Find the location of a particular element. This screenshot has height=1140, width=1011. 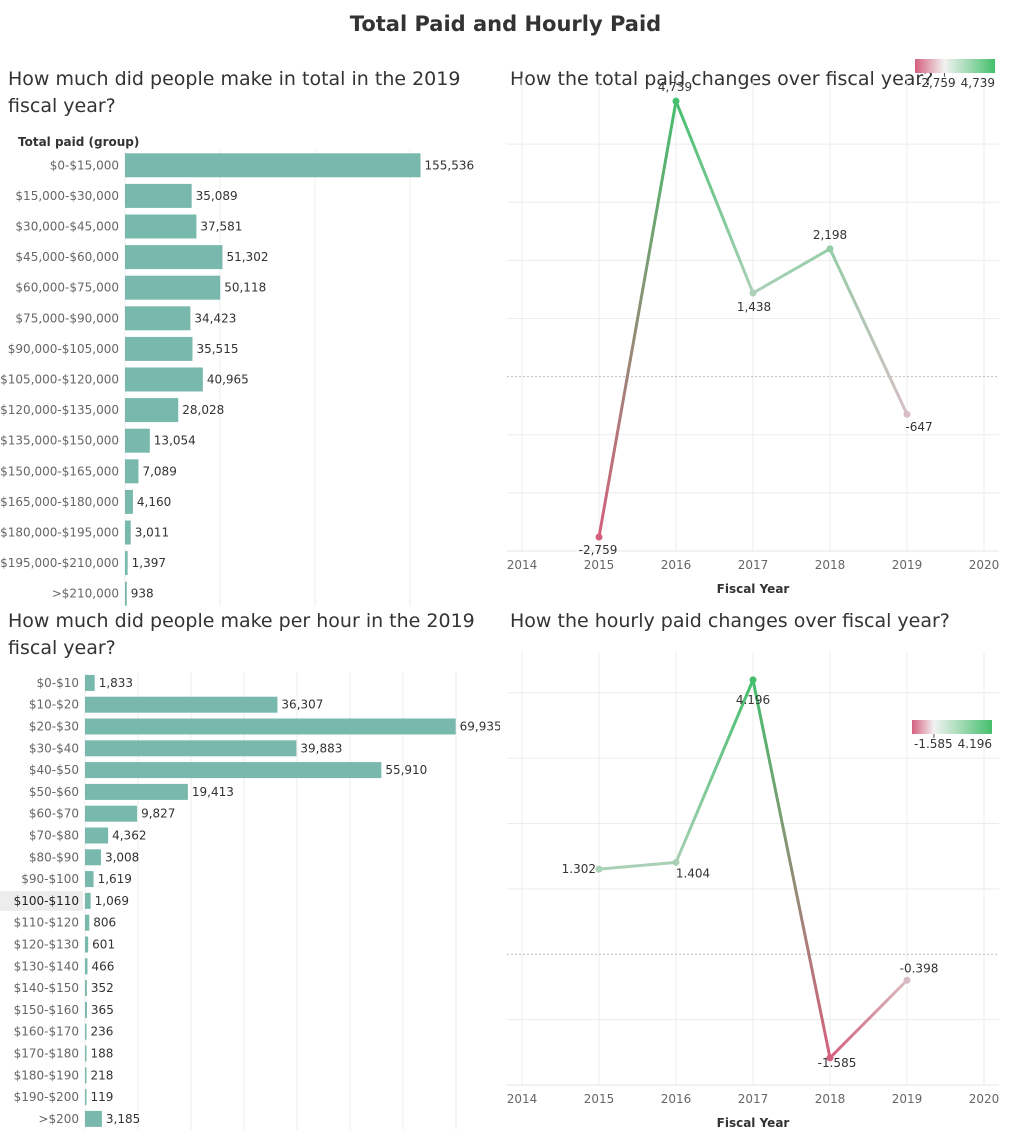

bar-value-label: 37,581 is located at coordinates (221, 227).